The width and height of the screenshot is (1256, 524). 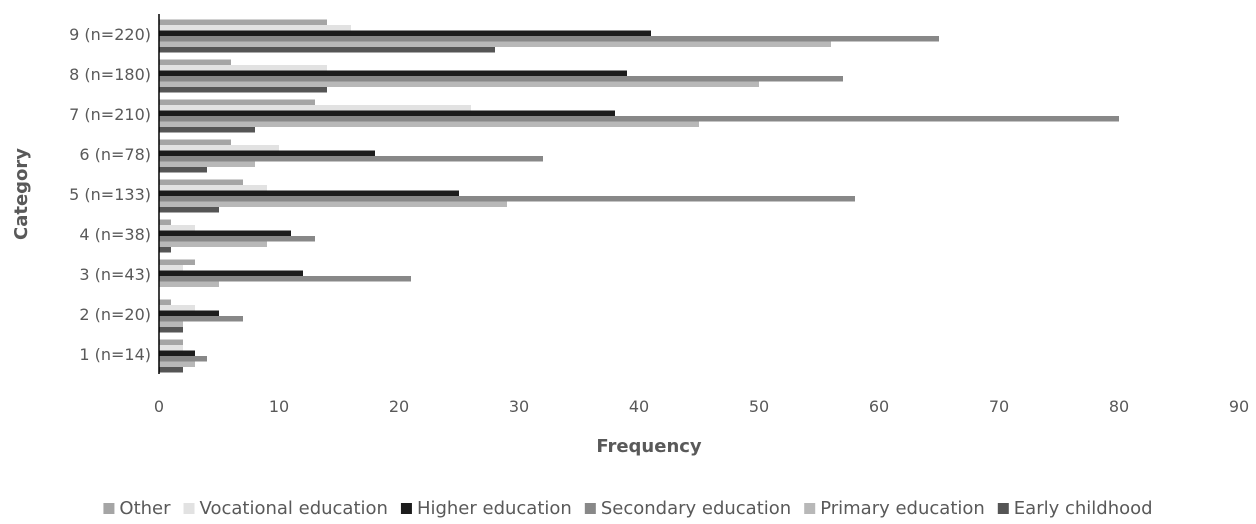 What do you see at coordinates (519, 406) in the screenshot?
I see `x-tick-label: 30` at bounding box center [519, 406].